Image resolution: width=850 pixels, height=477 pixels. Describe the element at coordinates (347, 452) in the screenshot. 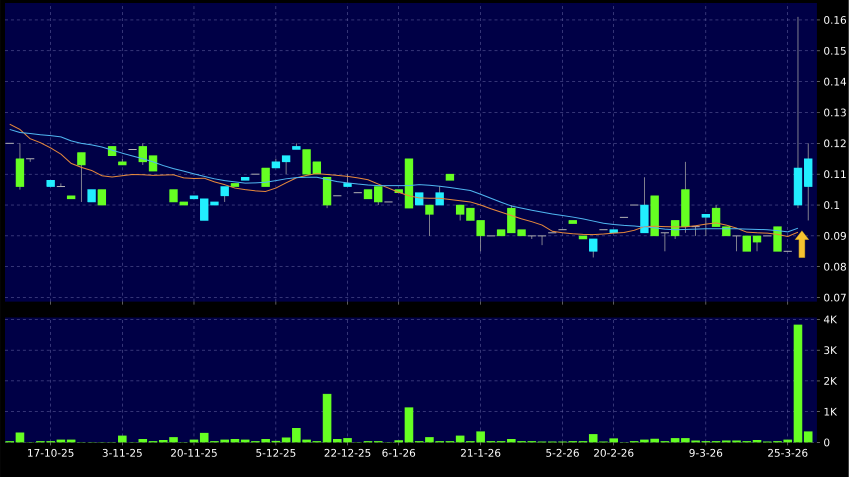

I see `x-tick-label: 22-12-25` at that location.